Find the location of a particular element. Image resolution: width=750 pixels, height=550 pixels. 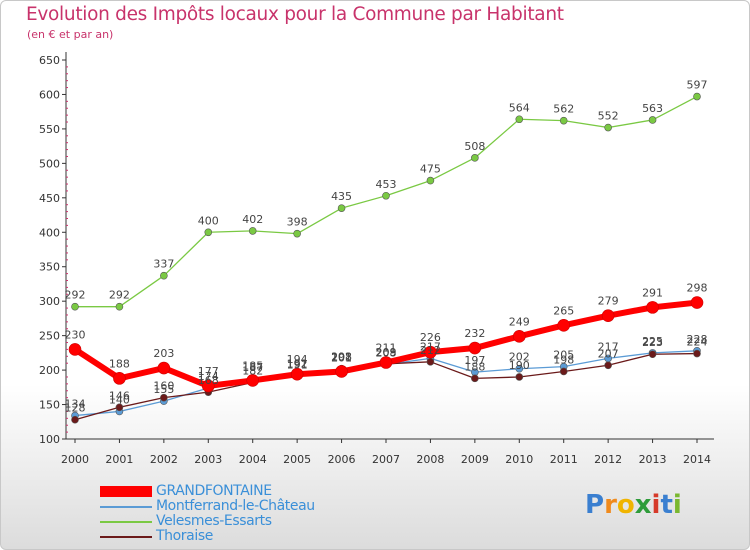

data-label: 177 is located at coordinates (208, 371).